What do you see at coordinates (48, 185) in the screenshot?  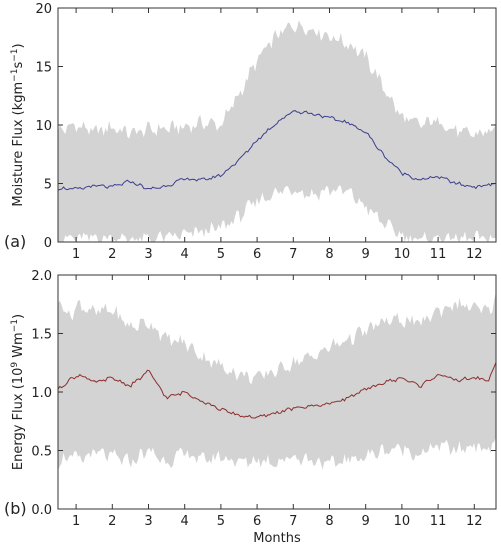 I see `panel-a-ytick-label: 5` at bounding box center [48, 185].